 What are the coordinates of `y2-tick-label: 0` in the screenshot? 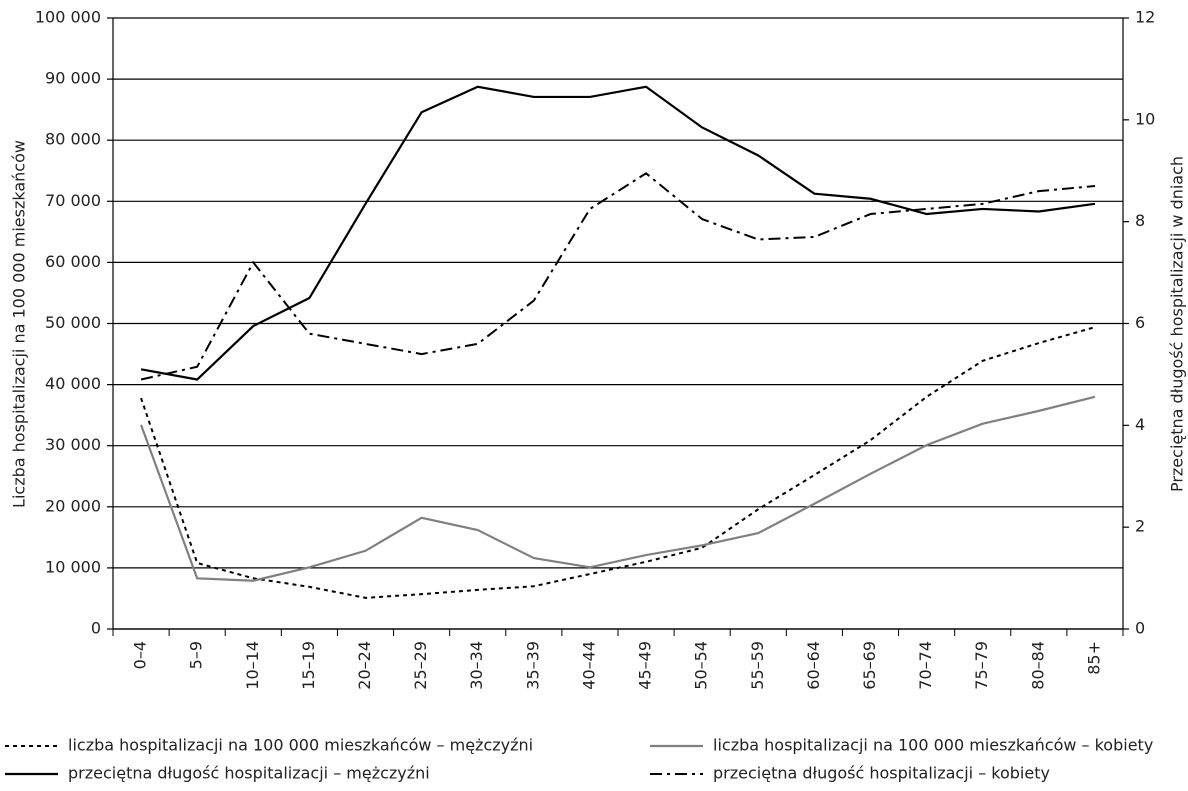 It's located at (1140, 628).